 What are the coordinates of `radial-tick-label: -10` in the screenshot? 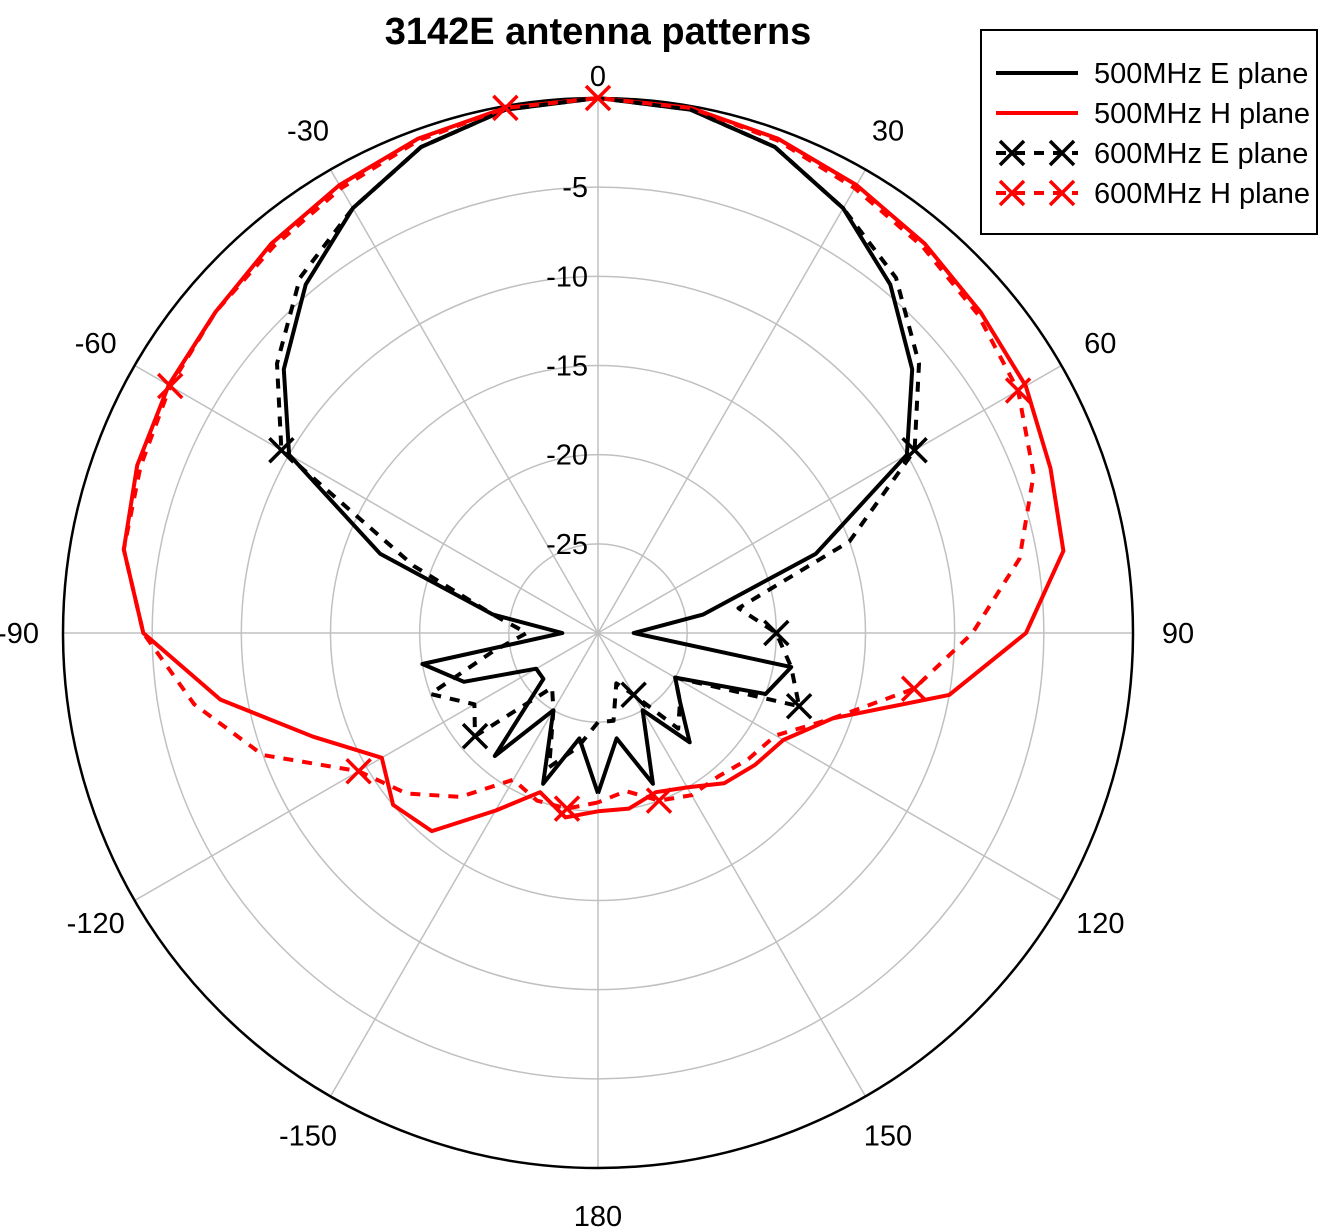 It's located at (567, 277).